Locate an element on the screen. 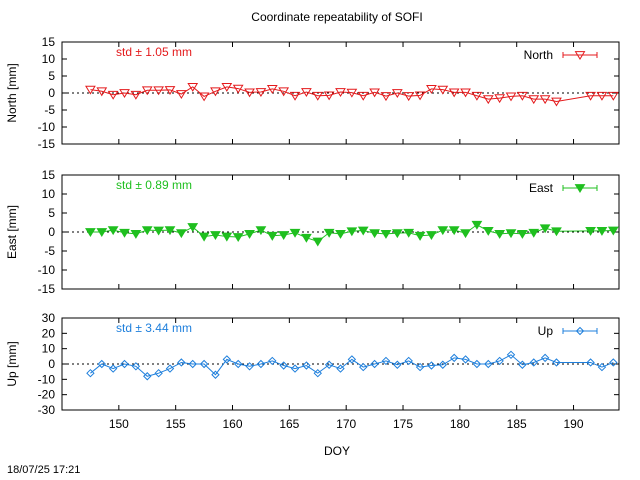  x-tick-label: 190 is located at coordinates (574, 424).